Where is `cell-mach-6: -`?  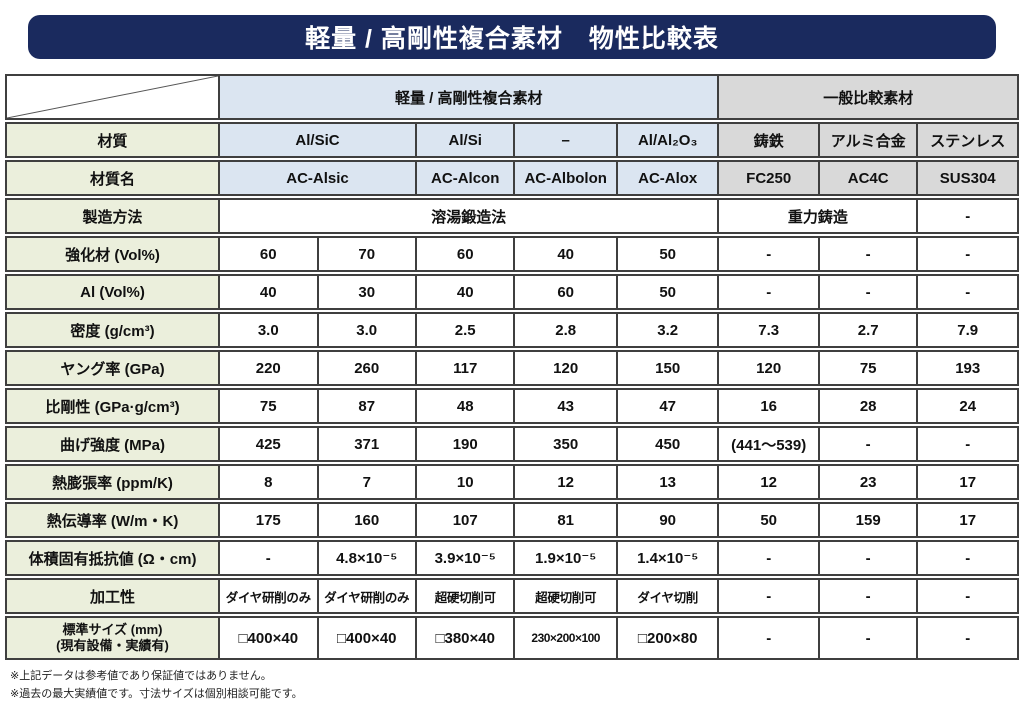 cell-mach-6: - is located at coordinates (767, 596).